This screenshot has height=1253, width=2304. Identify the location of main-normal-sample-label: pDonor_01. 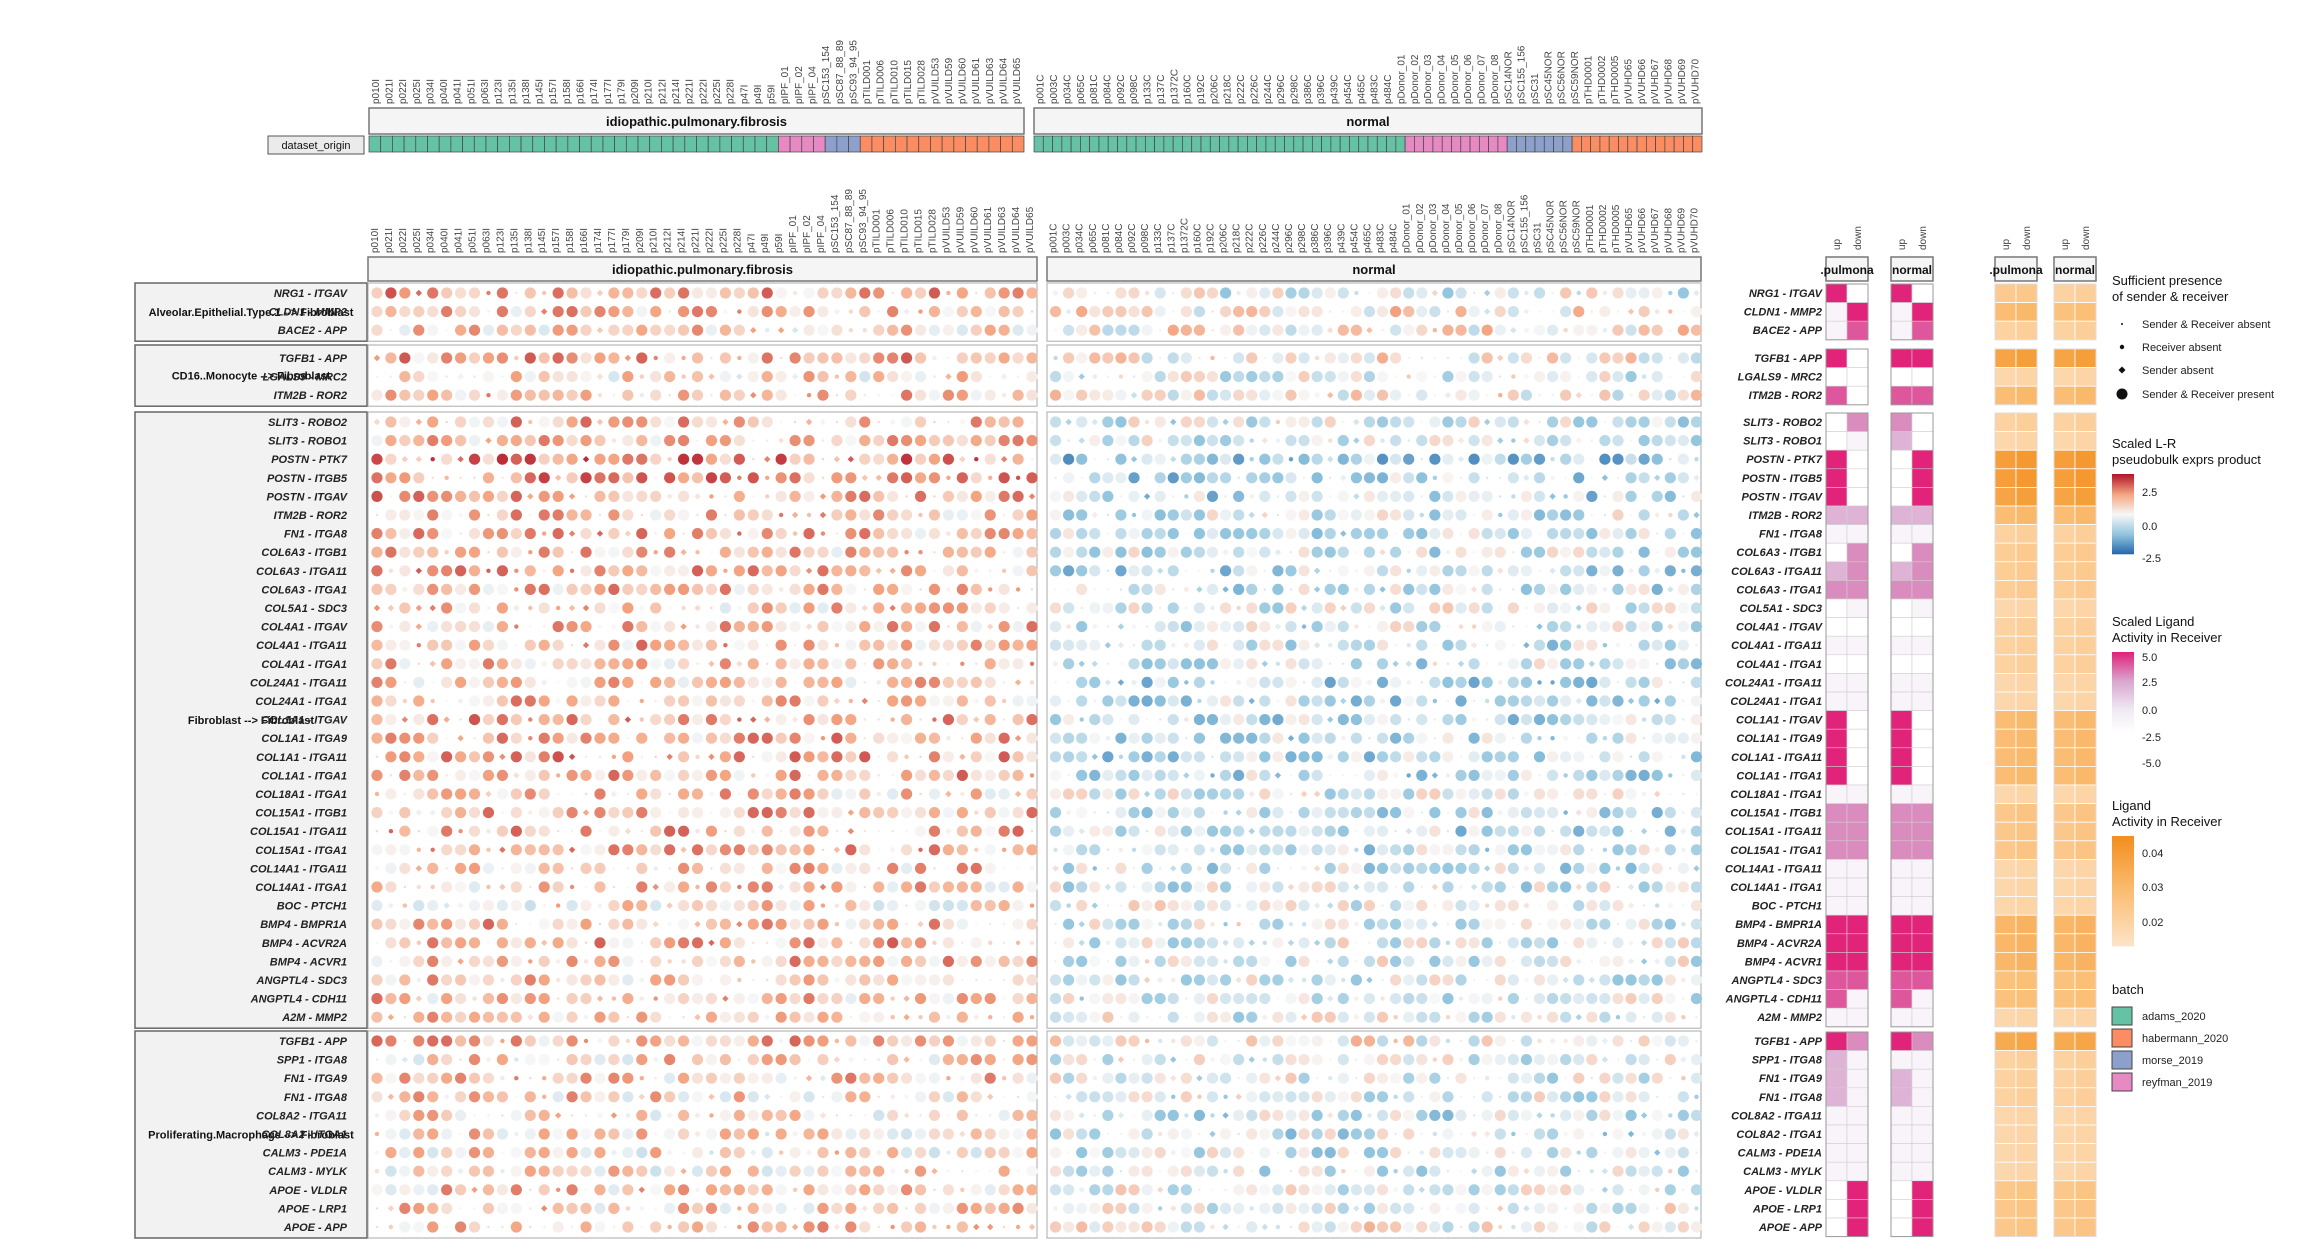
(1407, 228).